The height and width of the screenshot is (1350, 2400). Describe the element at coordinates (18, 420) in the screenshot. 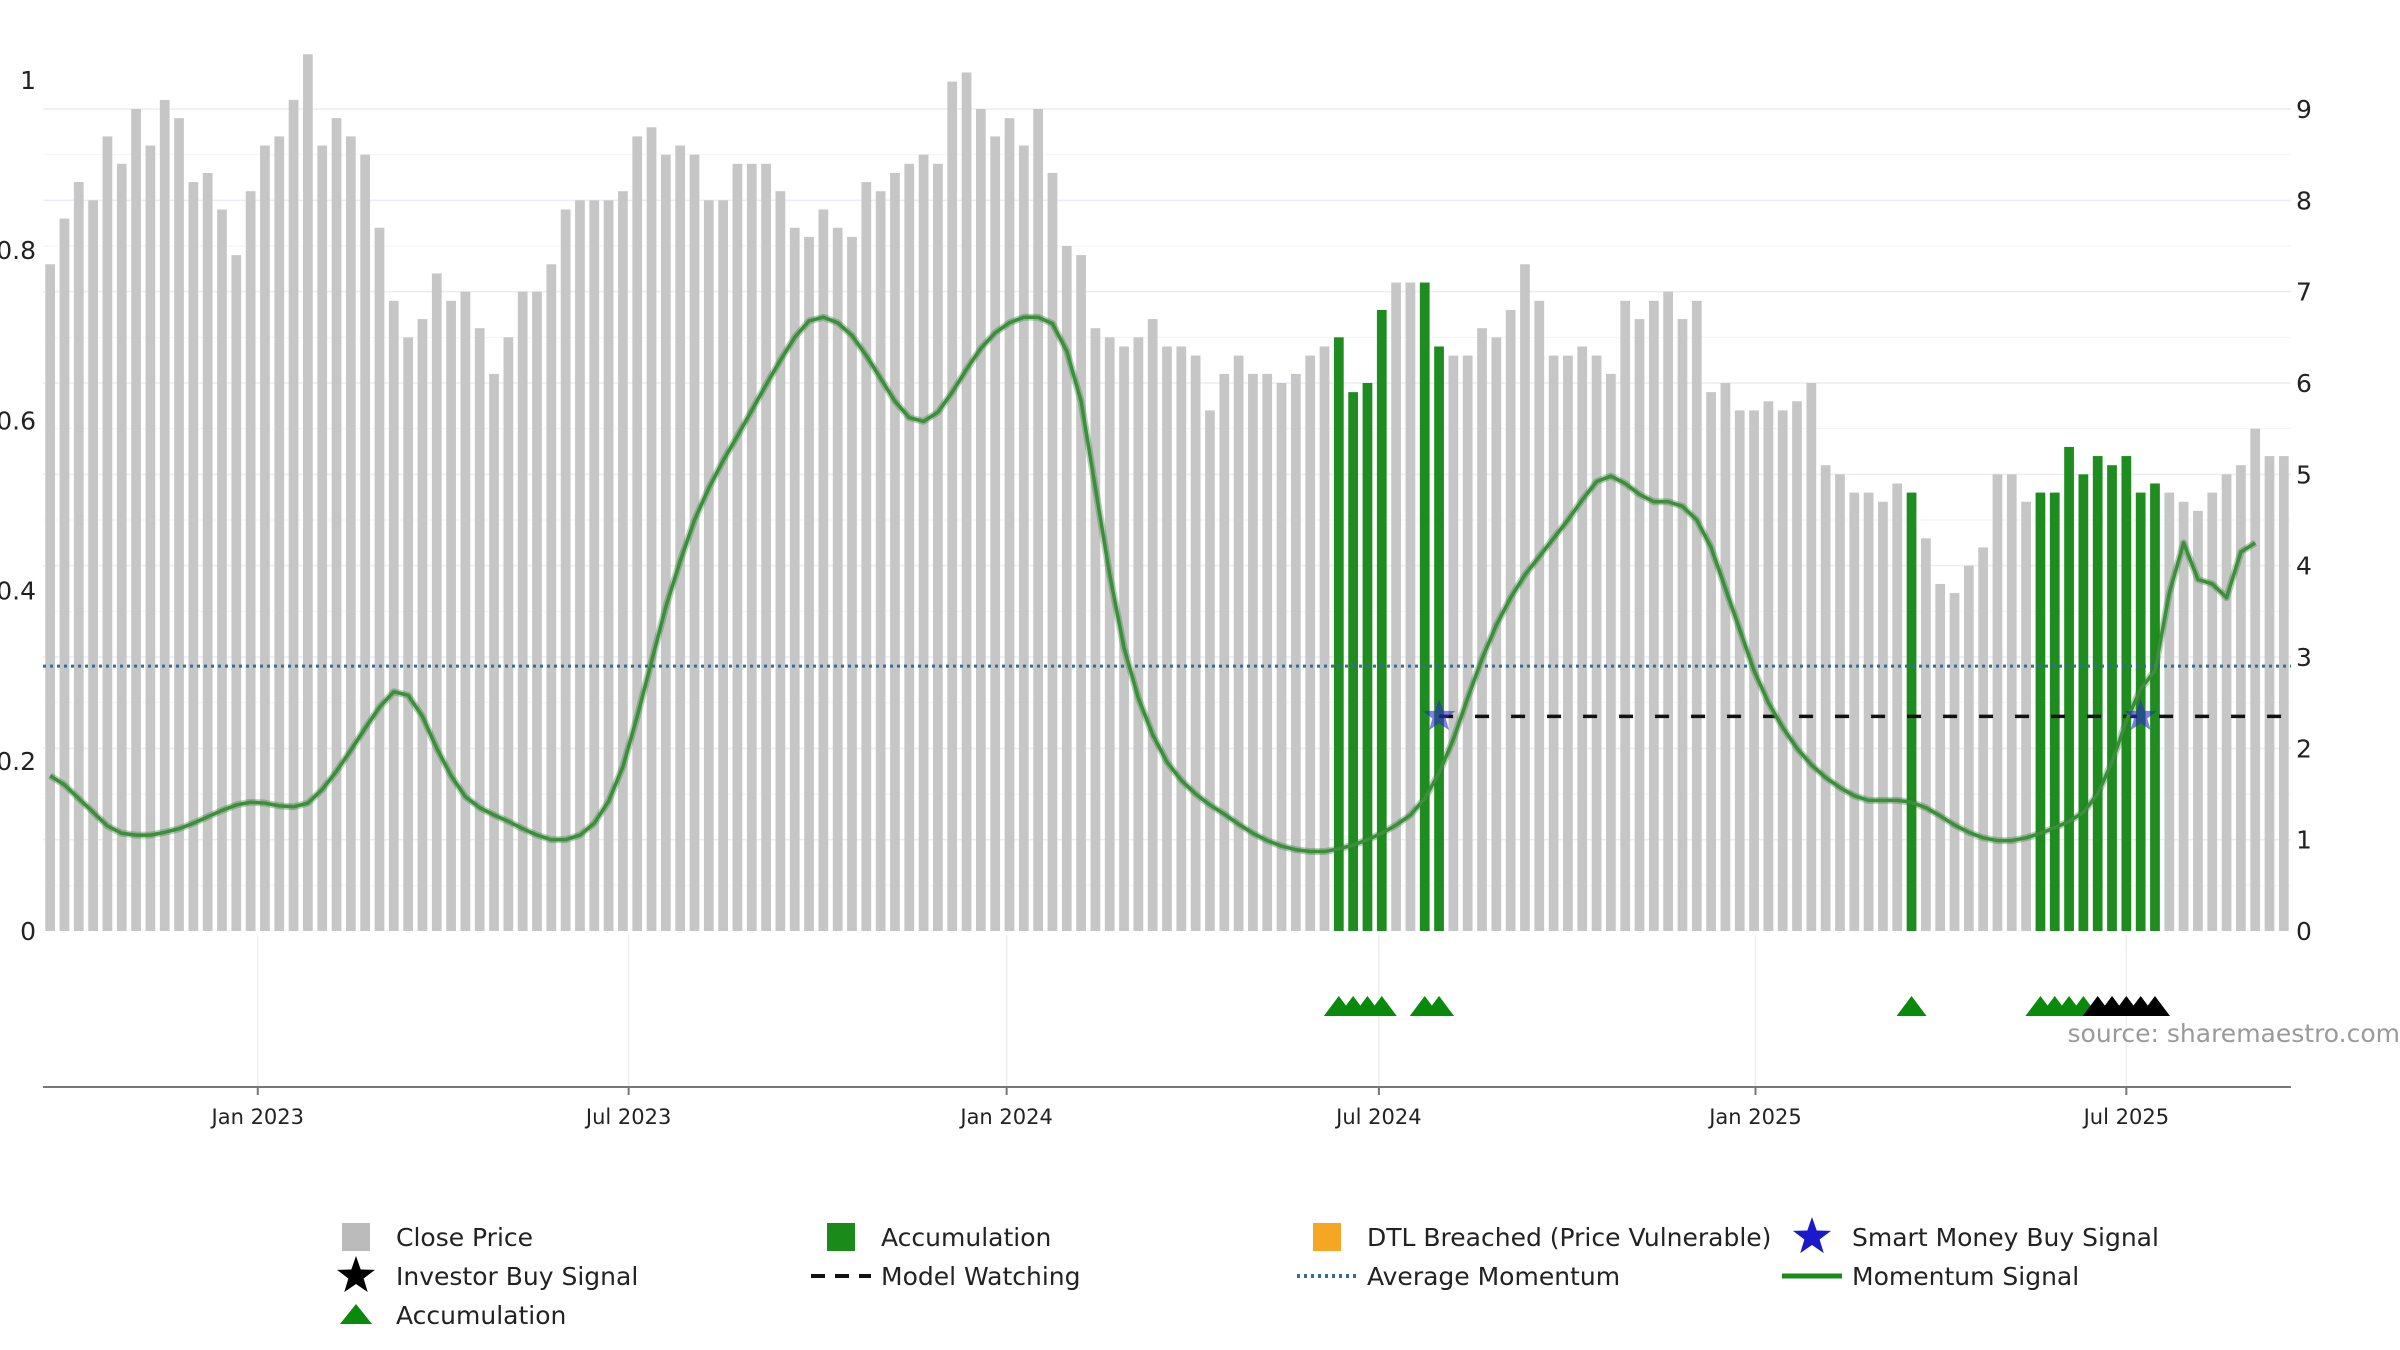

I see `y-left-tick-label: 0.6` at that location.